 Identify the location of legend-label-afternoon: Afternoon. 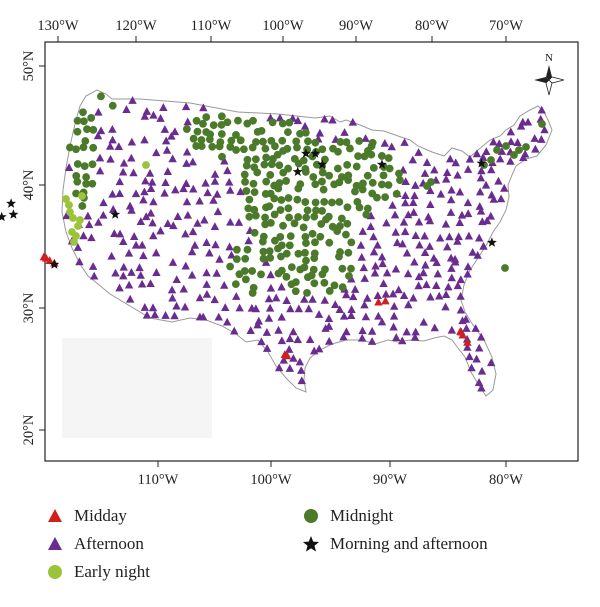
(109, 543).